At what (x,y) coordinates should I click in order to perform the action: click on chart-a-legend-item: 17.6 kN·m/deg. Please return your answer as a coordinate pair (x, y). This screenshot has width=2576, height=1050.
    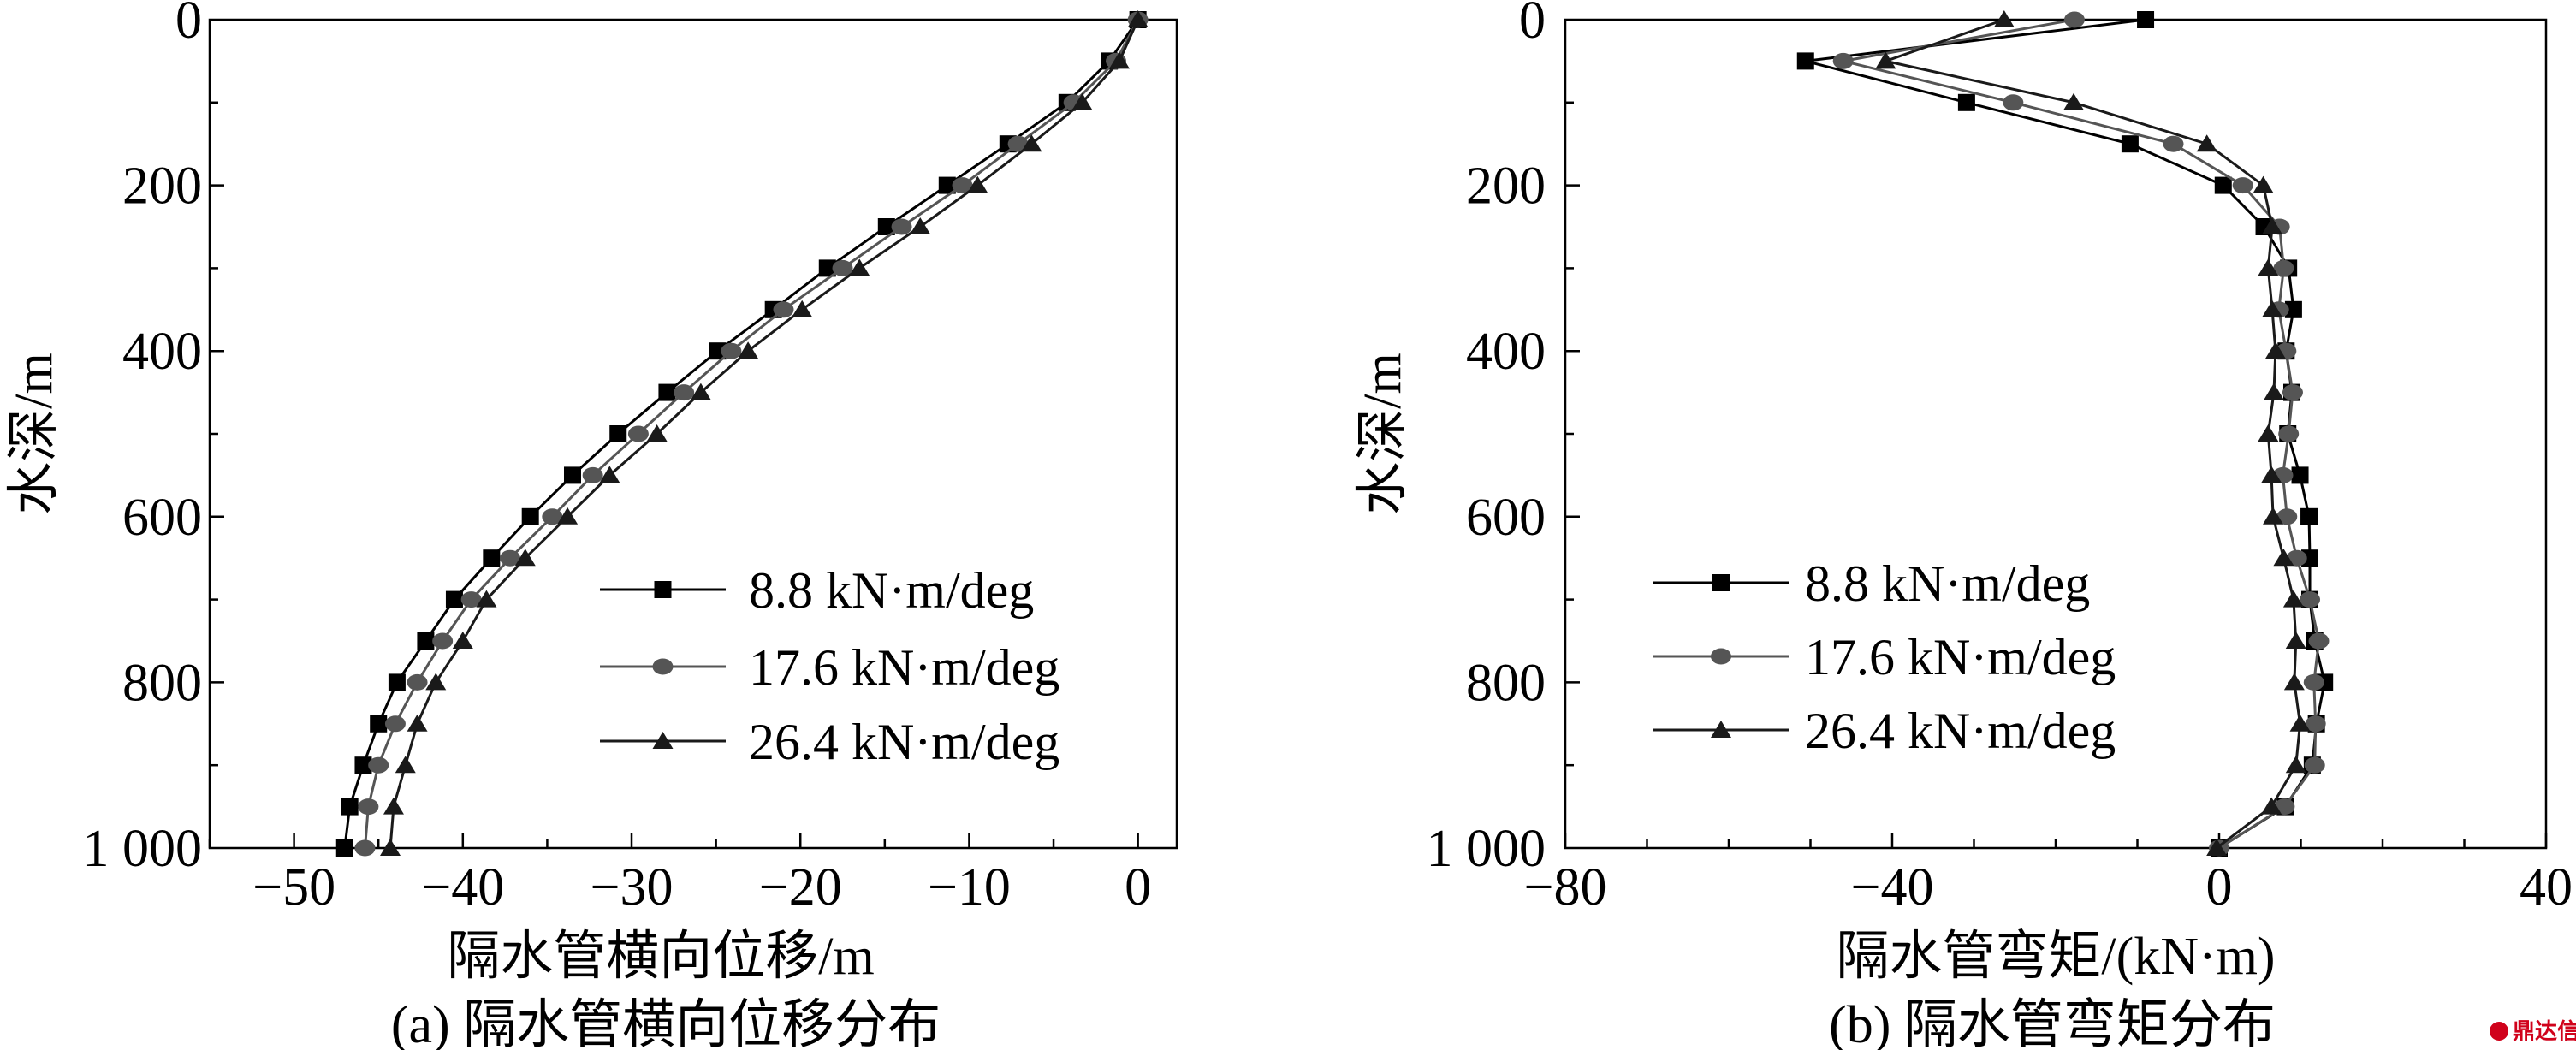
    Looking at the image, I should click on (829, 667).